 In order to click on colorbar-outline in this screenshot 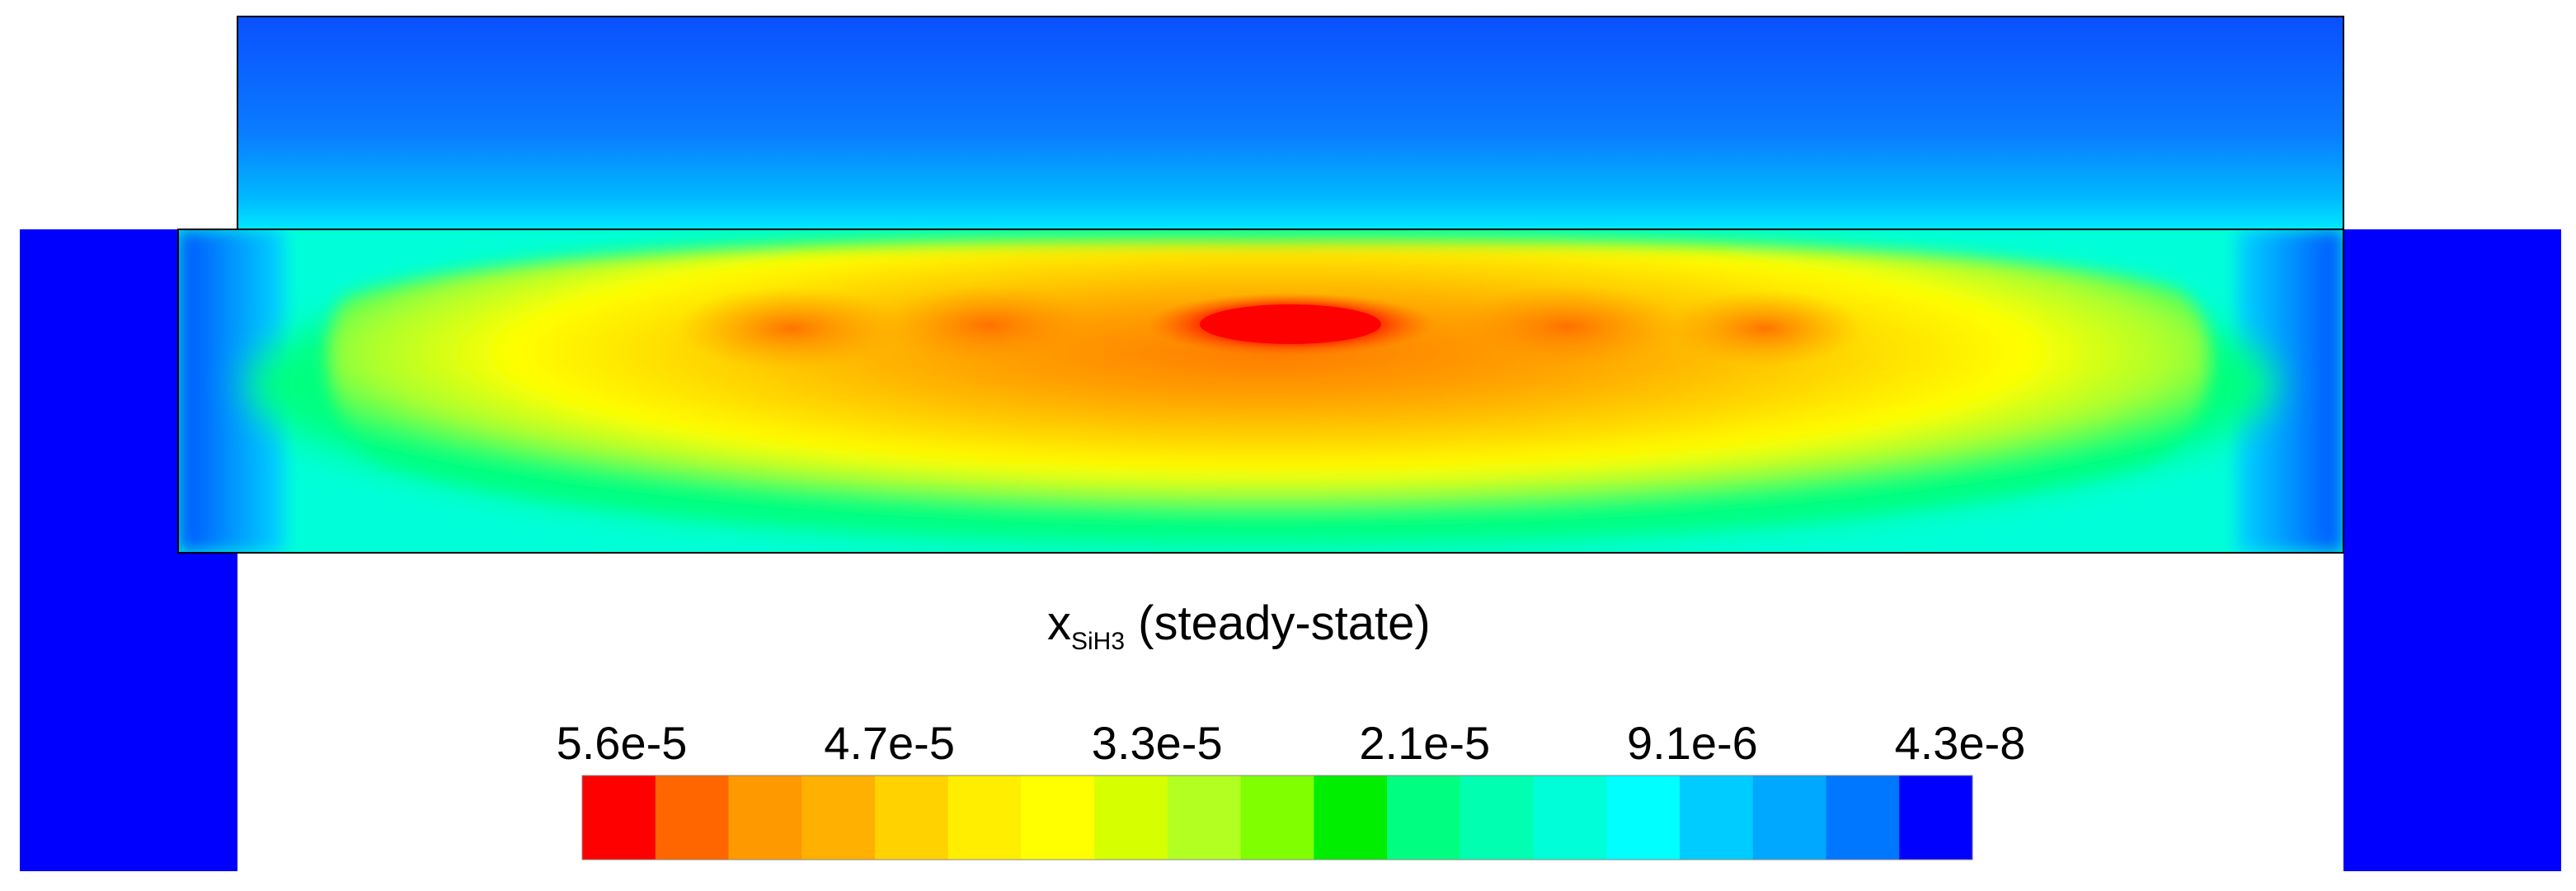, I will do `click(1277, 817)`.